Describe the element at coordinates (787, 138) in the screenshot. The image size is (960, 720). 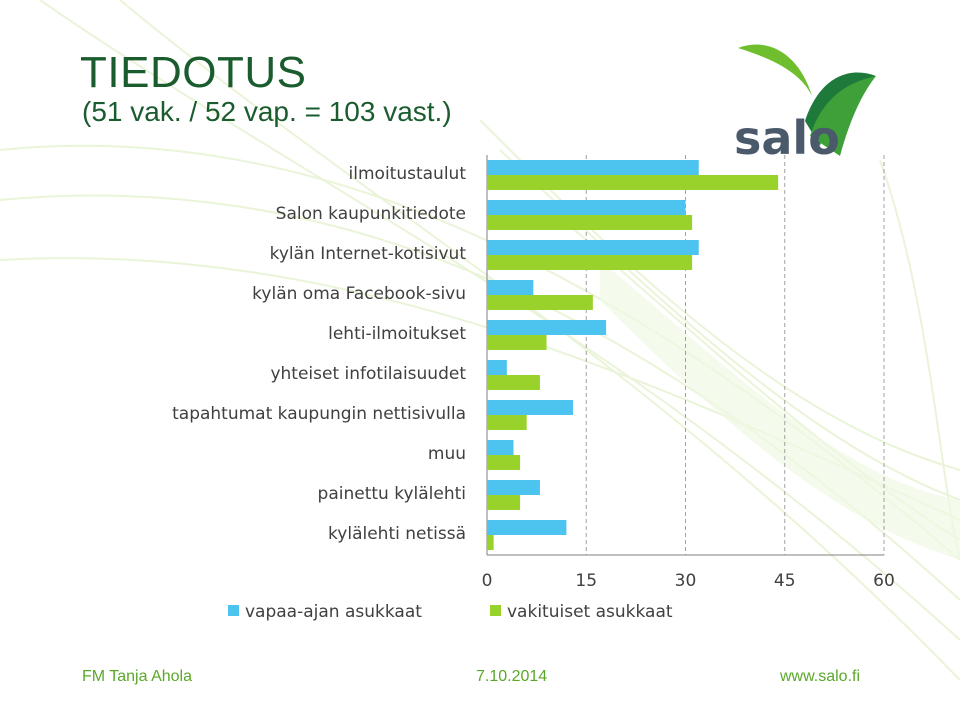
I see `logo-text: salo` at that location.